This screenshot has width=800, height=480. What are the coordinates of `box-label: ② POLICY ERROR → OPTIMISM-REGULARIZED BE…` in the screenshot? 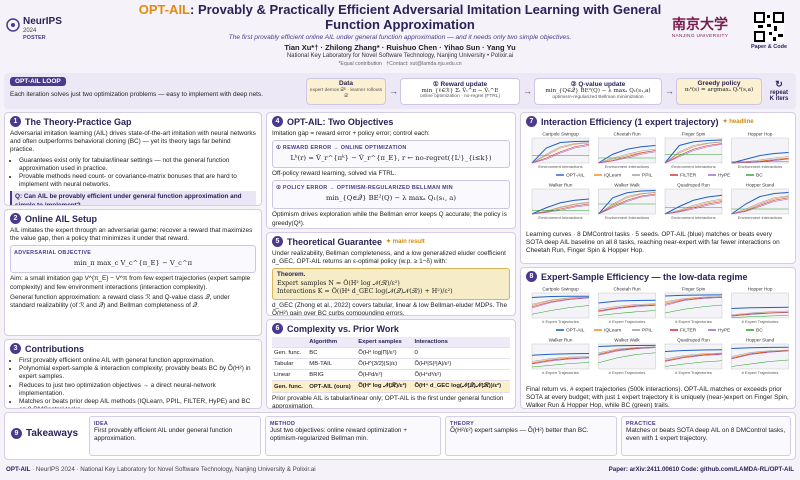 It's located at (364, 188).